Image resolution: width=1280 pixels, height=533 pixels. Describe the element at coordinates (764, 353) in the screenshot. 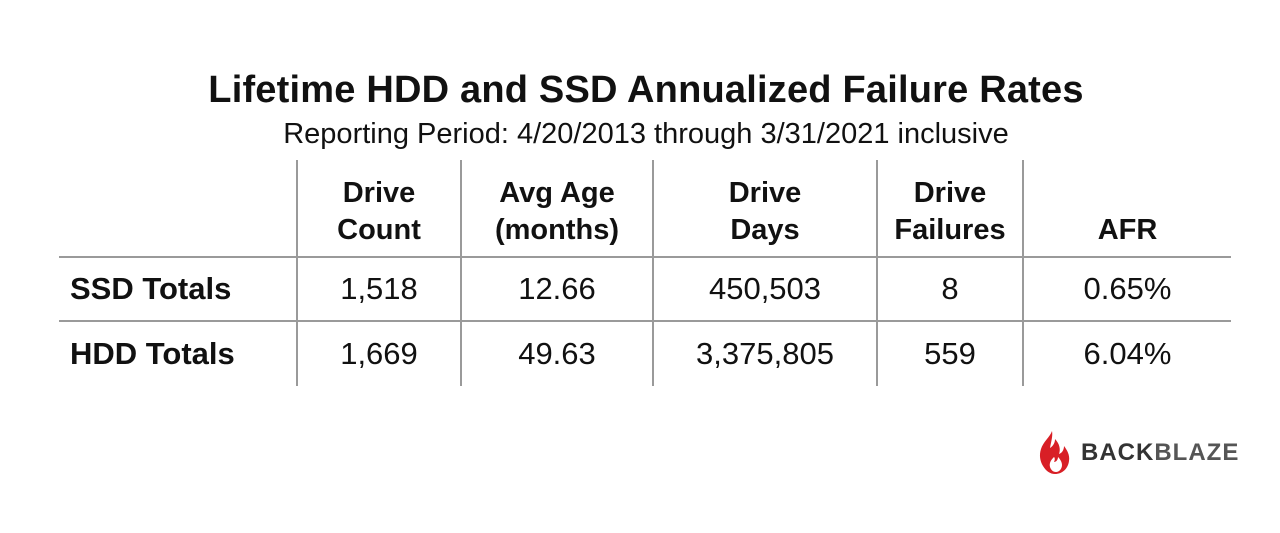

I see `cell-hdd-drive-days: 3,375,805` at that location.